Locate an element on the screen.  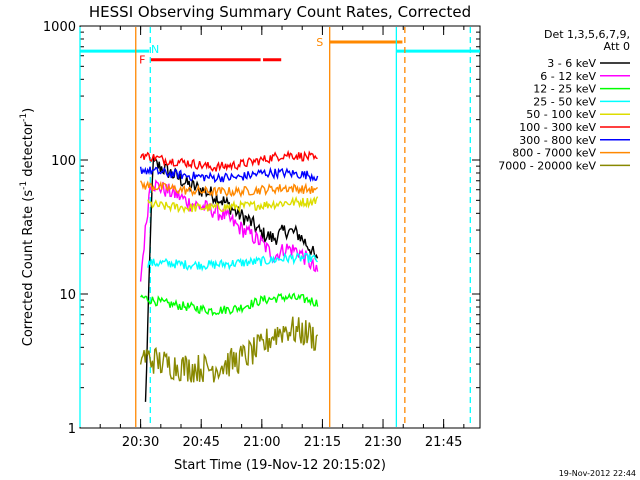
legend-entry-label: 300 - 800 keV is located at coordinates (557, 140).